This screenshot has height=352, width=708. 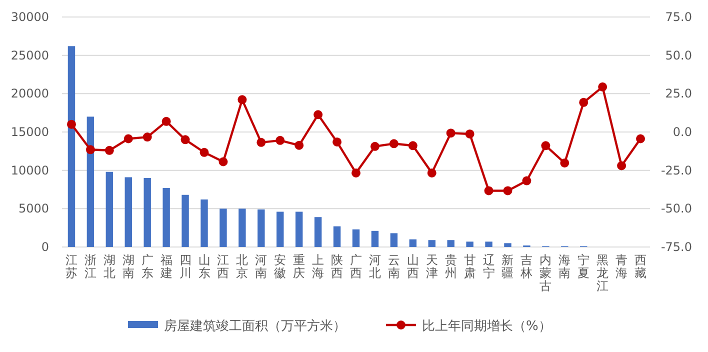 I want to click on x-tick-label: 海南, so click(x=564, y=266).